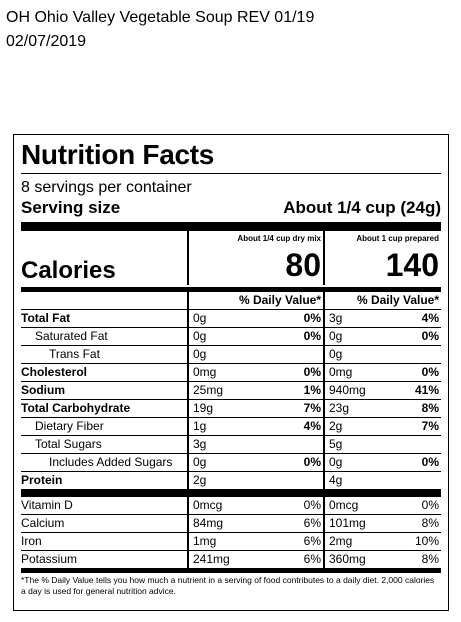 This screenshot has width=461, height=622. Describe the element at coordinates (382, 559) in the screenshot. I see `prepared-cell: 360mg 8%` at that location.